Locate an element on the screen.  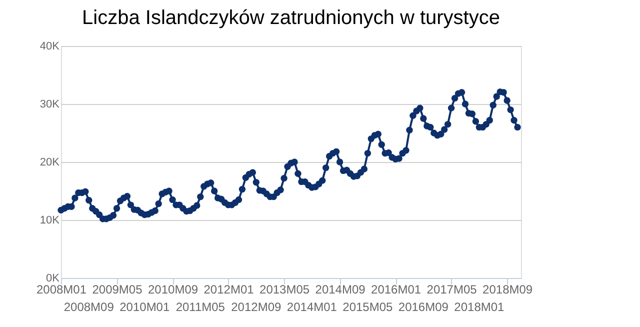
y-tick-label: 10K is located at coordinates (50, 220).